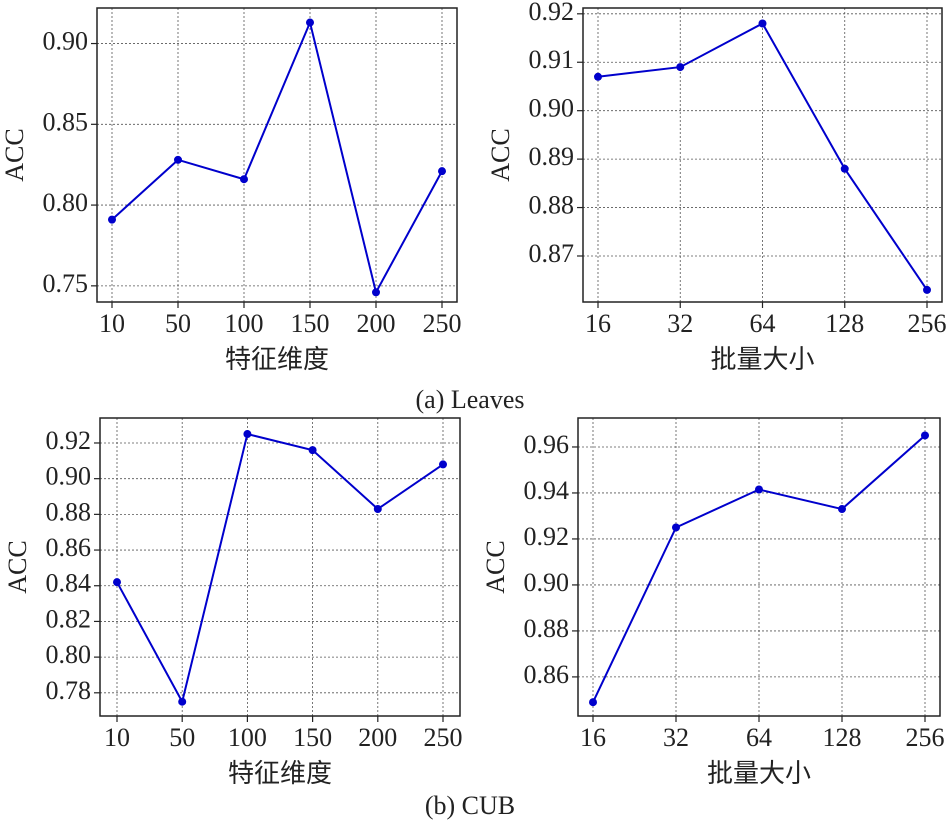 The width and height of the screenshot is (946, 825). Describe the element at coordinates (547, 490) in the screenshot. I see `y-tick-label: 0.94` at that location.